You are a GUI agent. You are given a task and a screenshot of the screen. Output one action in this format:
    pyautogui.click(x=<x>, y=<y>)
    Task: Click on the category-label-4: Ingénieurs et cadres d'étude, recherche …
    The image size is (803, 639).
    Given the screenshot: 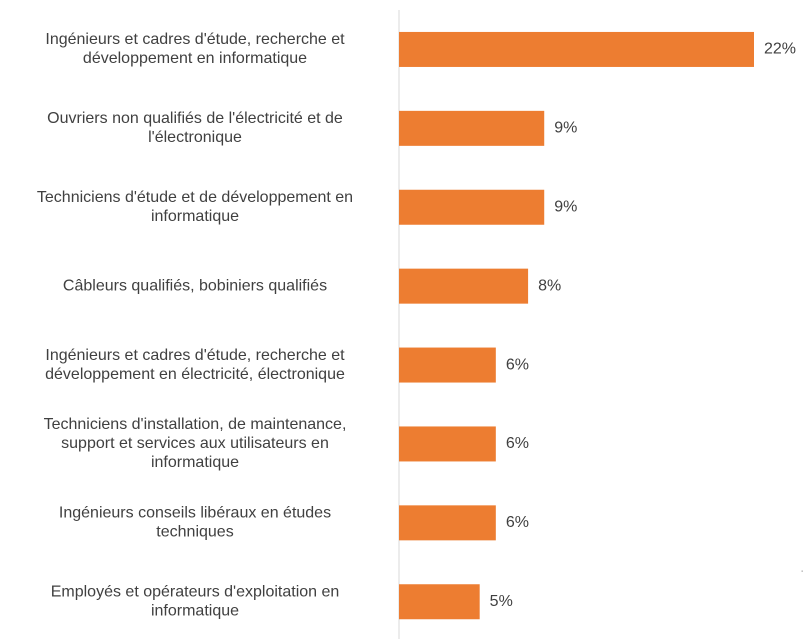 What is the action you would take?
    pyautogui.click(x=195, y=365)
    